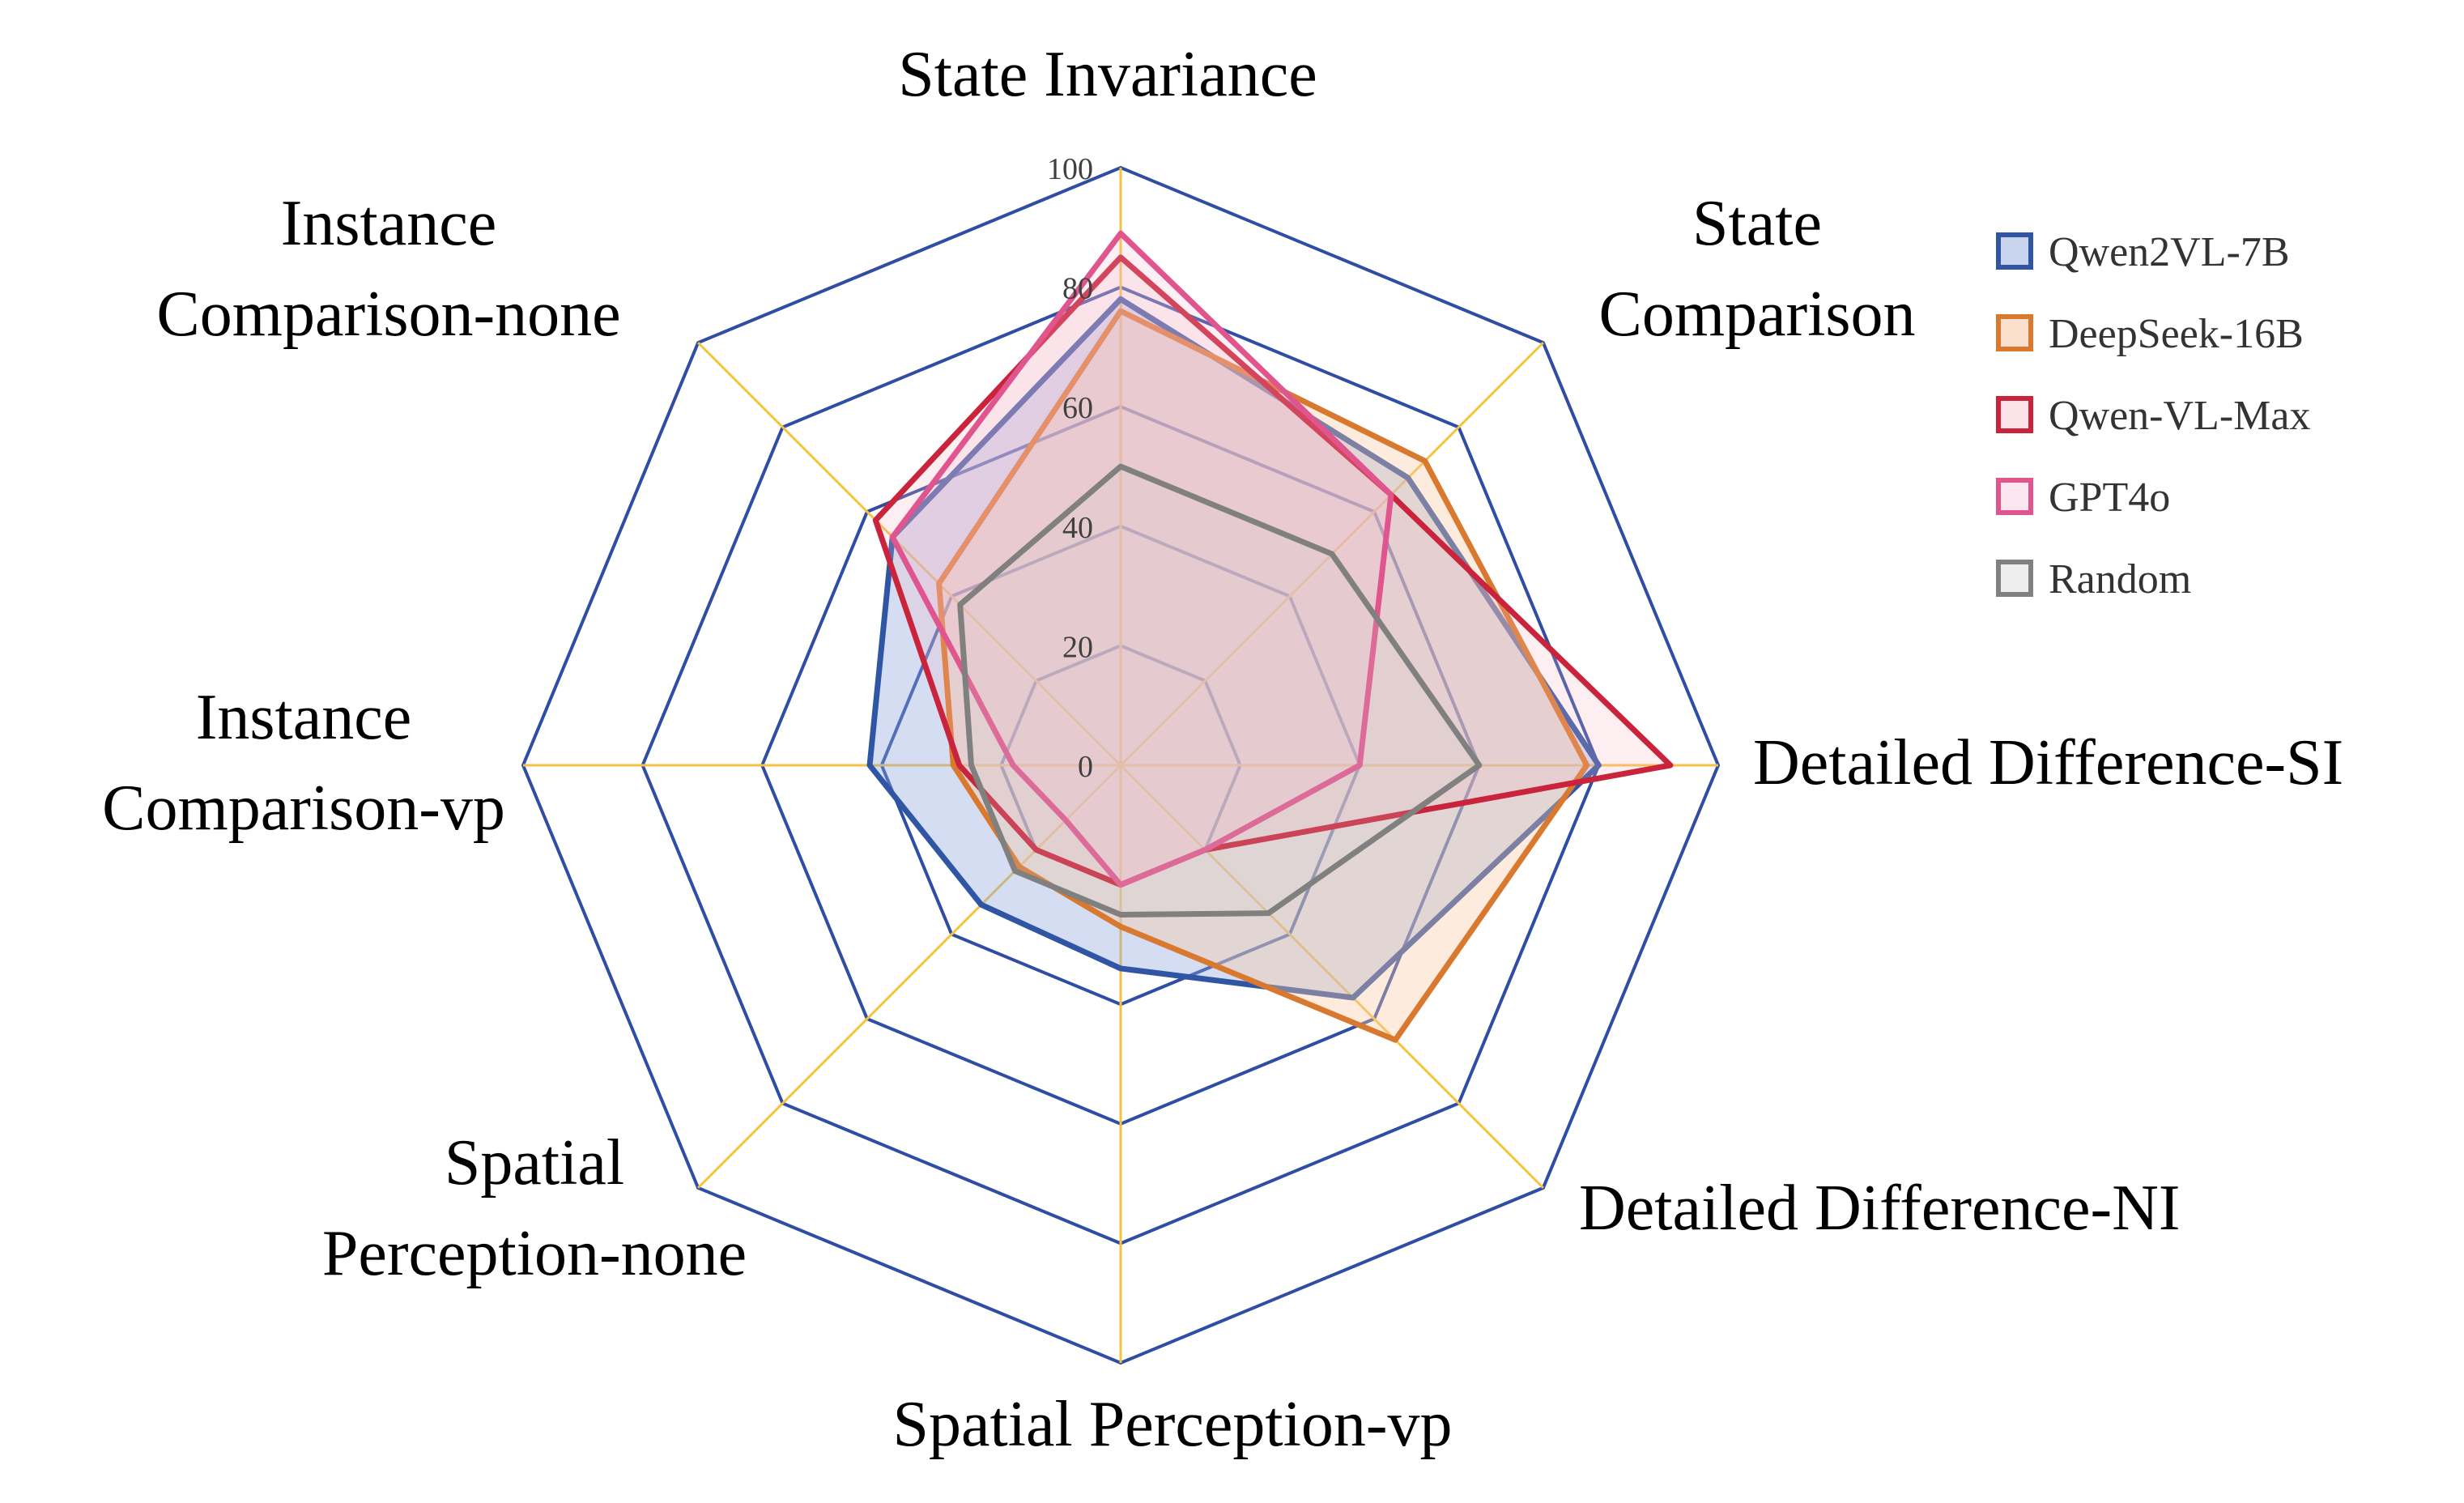 This screenshot has width=2464, height=1503. I want to click on legend-label-0: Qwen2VL-7B, so click(2169, 252).